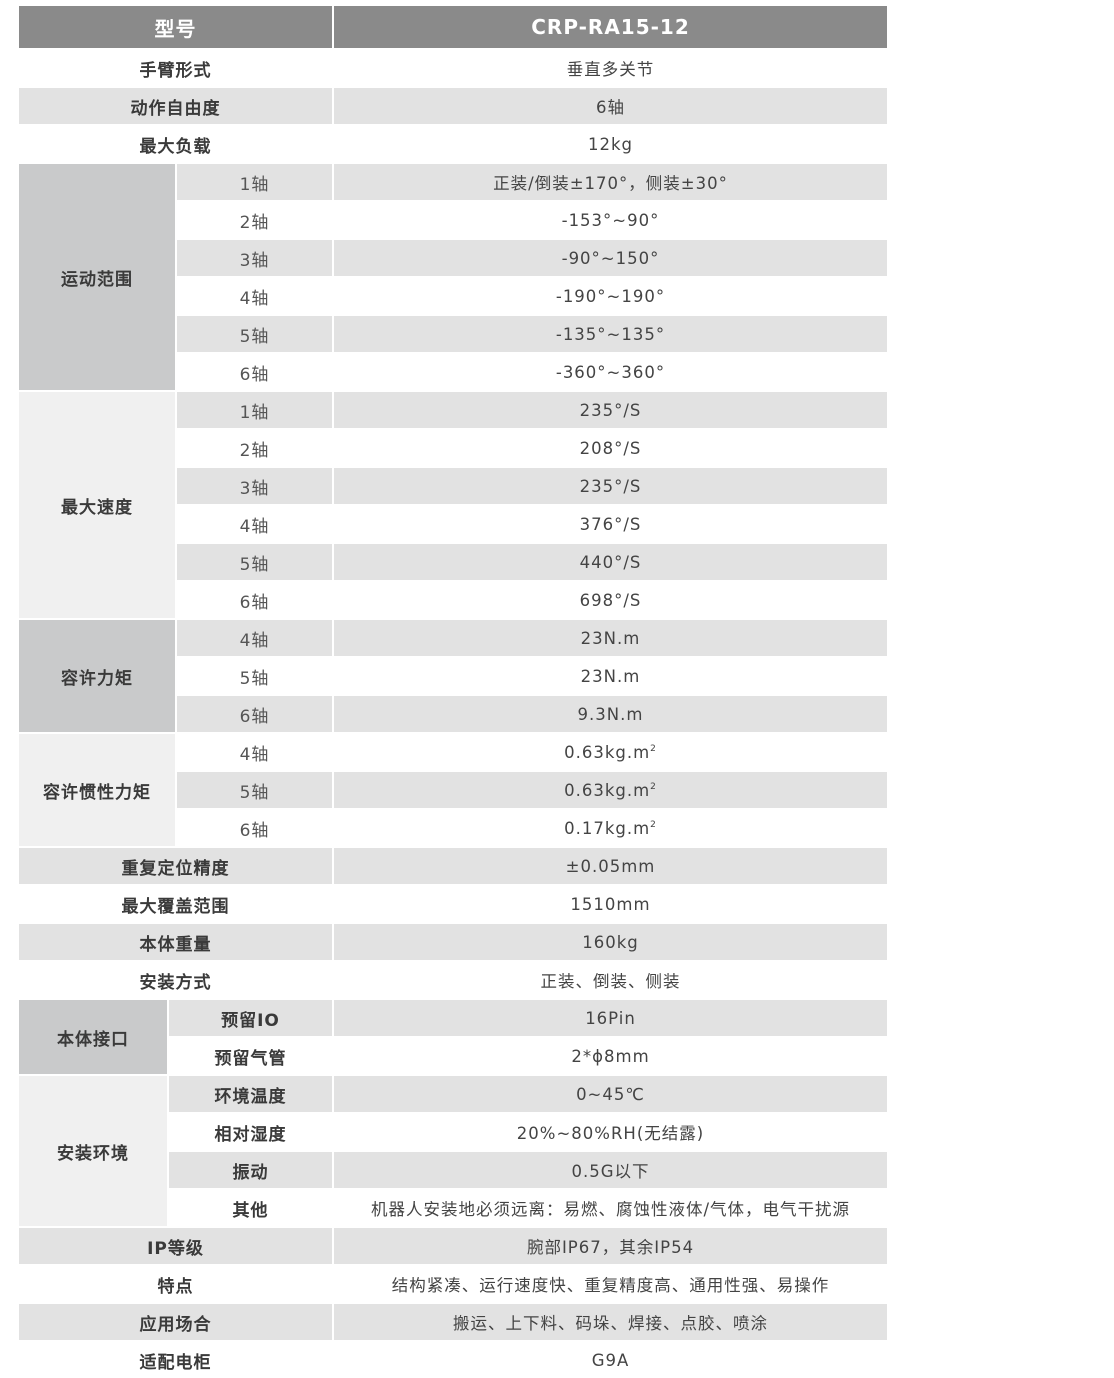  I want to click on sub-label: 其他, so click(250, 1208).